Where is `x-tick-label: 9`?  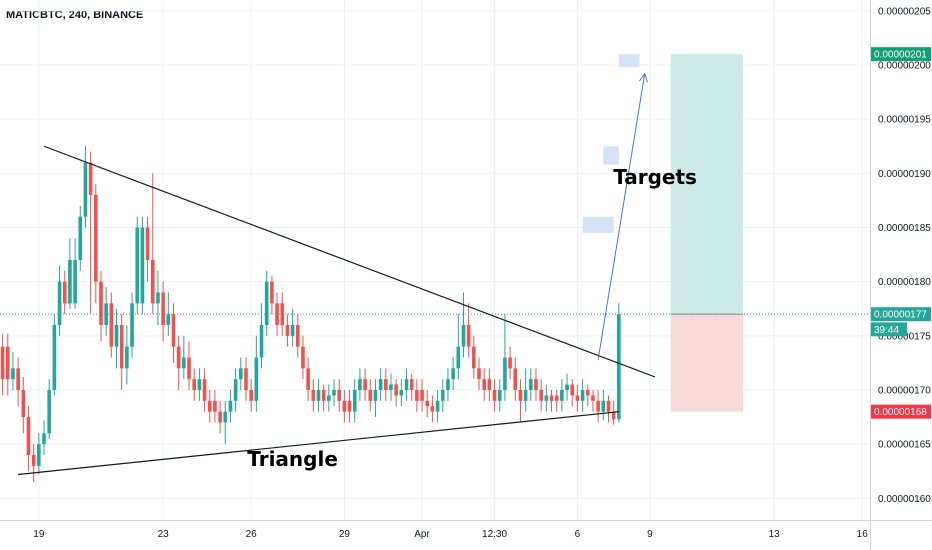 x-tick-label: 9 is located at coordinates (650, 534).